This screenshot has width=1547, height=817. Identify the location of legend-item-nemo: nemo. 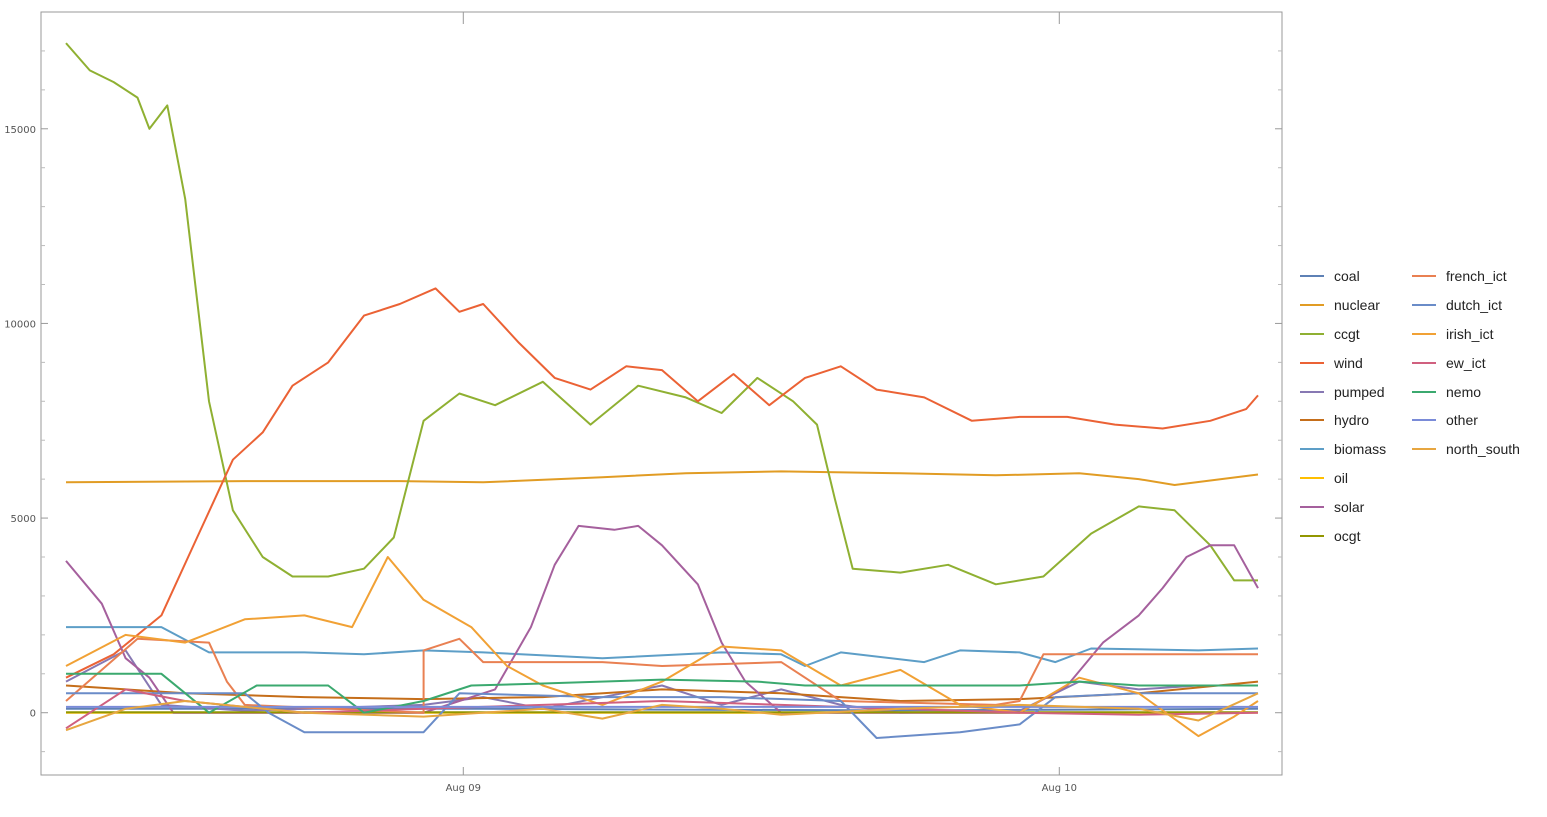
(1466, 391).